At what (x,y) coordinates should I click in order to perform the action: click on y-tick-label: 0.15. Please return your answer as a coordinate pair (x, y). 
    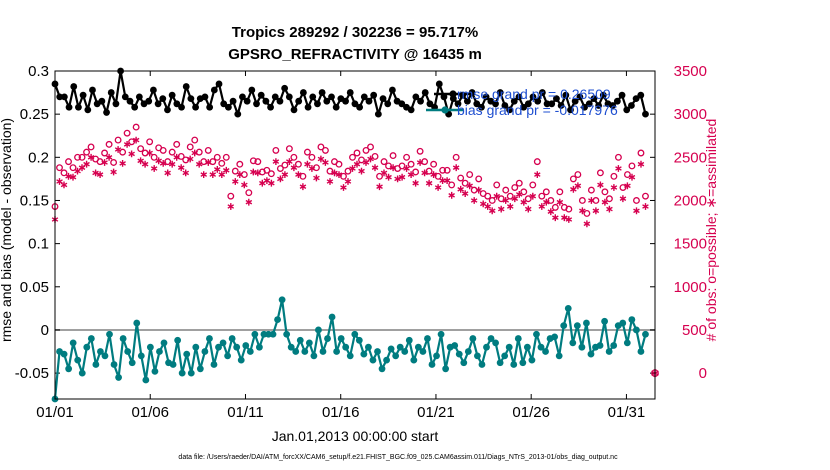
    Looking at the image, I should click on (34, 200).